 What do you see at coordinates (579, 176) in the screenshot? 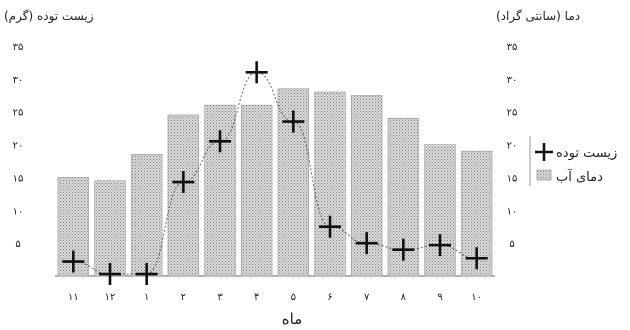
I see `legend-temperature-label: دمای آب` at bounding box center [579, 176].